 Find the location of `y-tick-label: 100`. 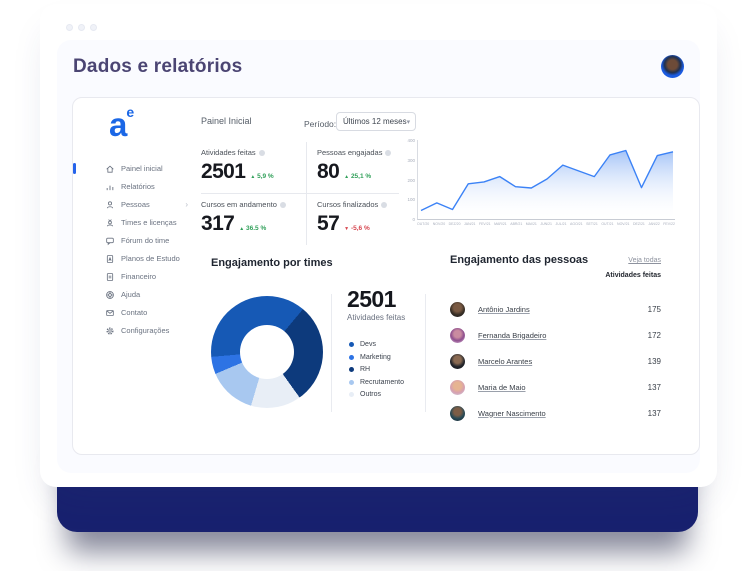

y-tick-label: 100 is located at coordinates (411, 200).